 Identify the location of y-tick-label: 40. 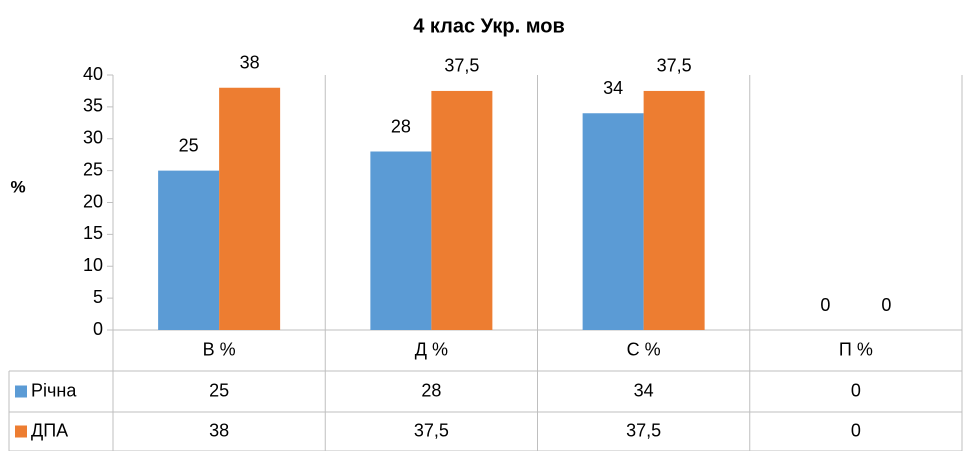
(93, 74).